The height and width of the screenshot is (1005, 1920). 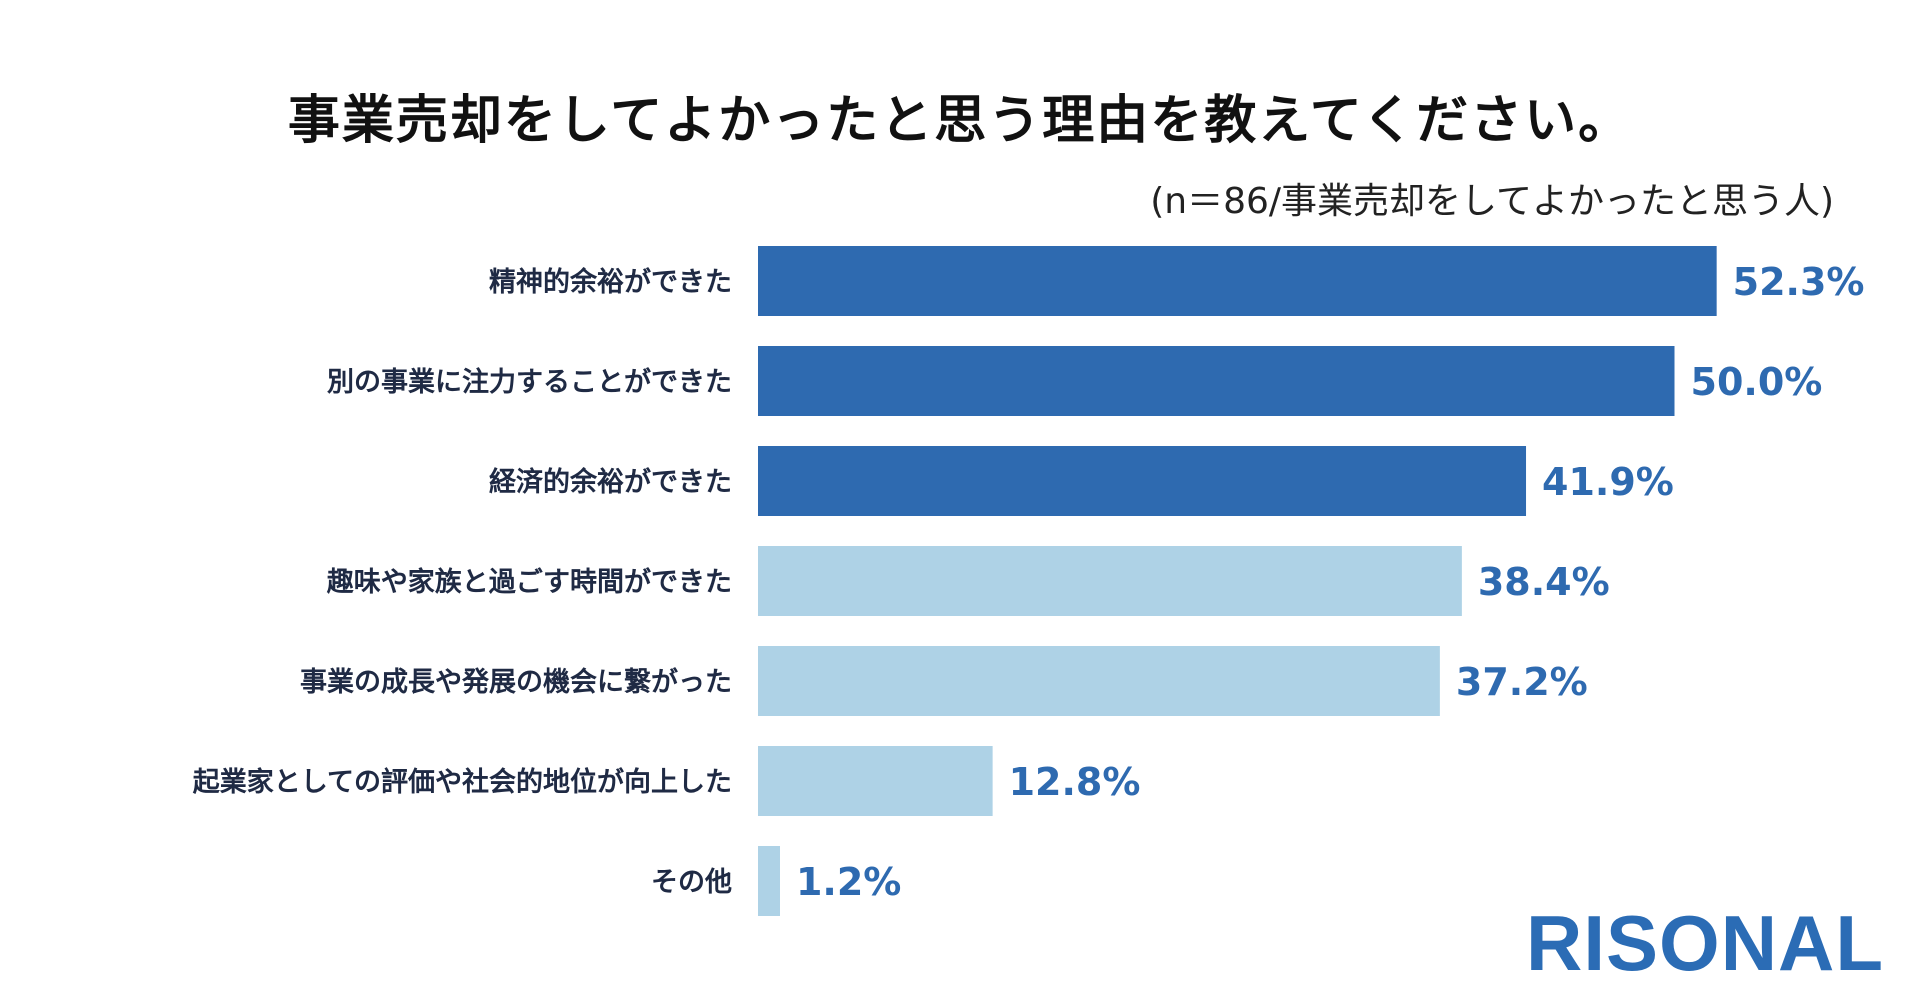 I want to click on chart-title: 事業売却をしてよかったと思う理由を教えてください。, so click(x=960, y=121).